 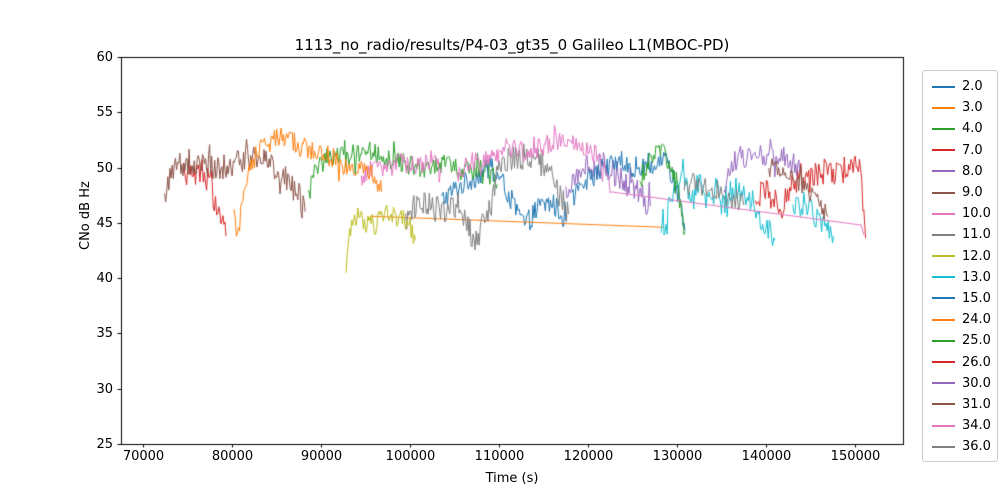 What do you see at coordinates (588, 456) in the screenshot?
I see `x-tick-label: 120000` at bounding box center [588, 456].